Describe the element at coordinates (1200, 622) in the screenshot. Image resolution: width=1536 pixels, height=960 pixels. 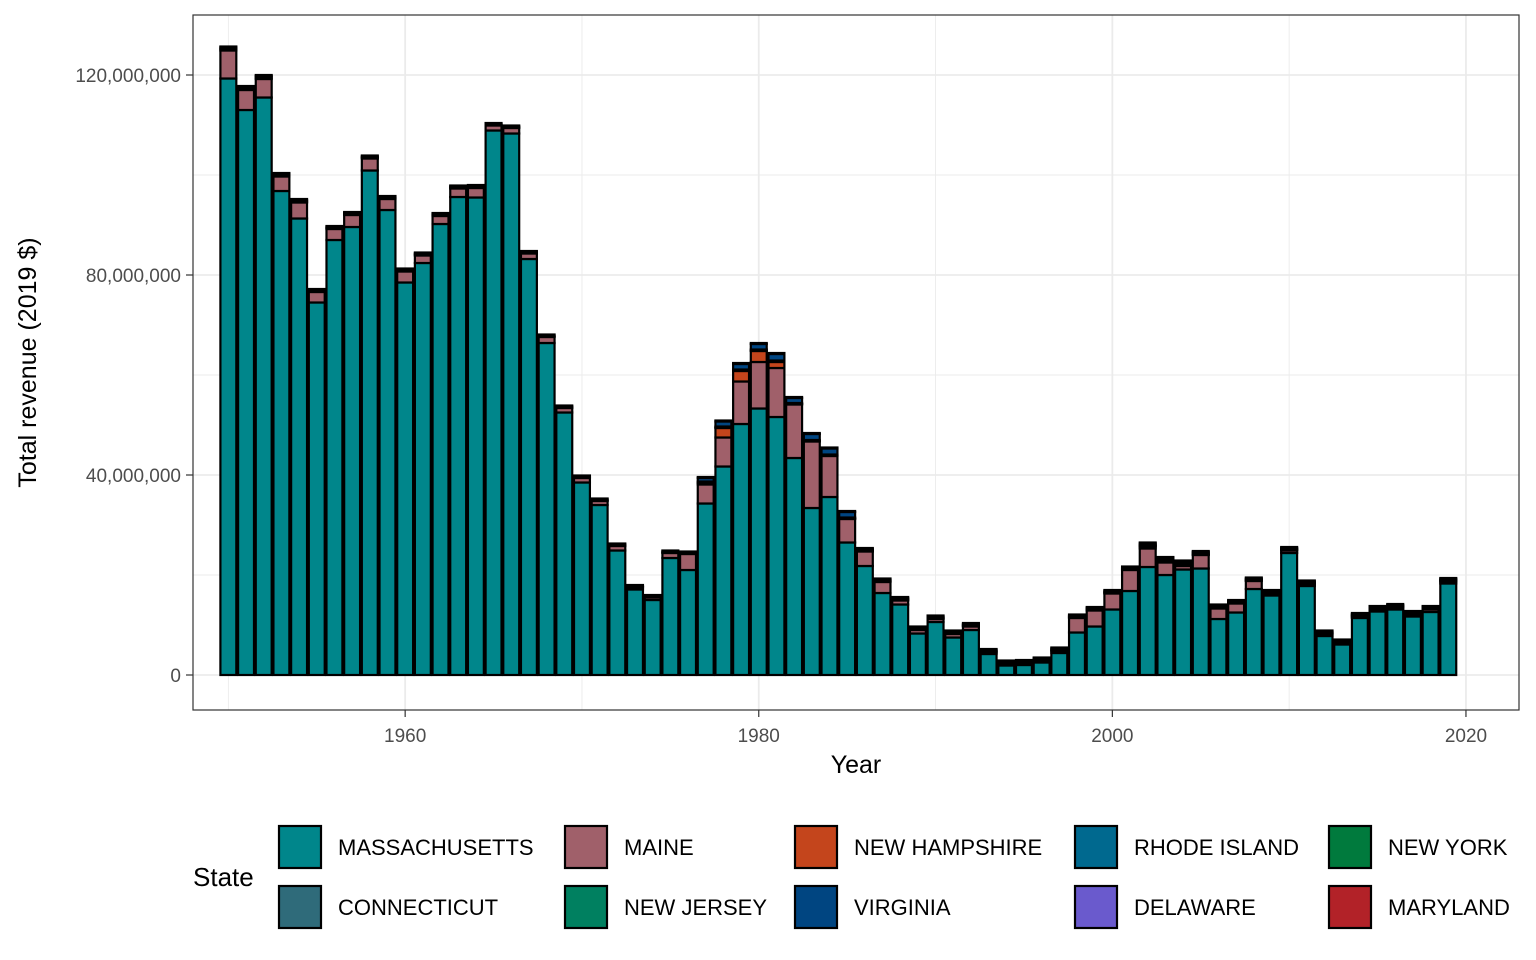
I see `bar-segment-massachusetts-2005` at that location.